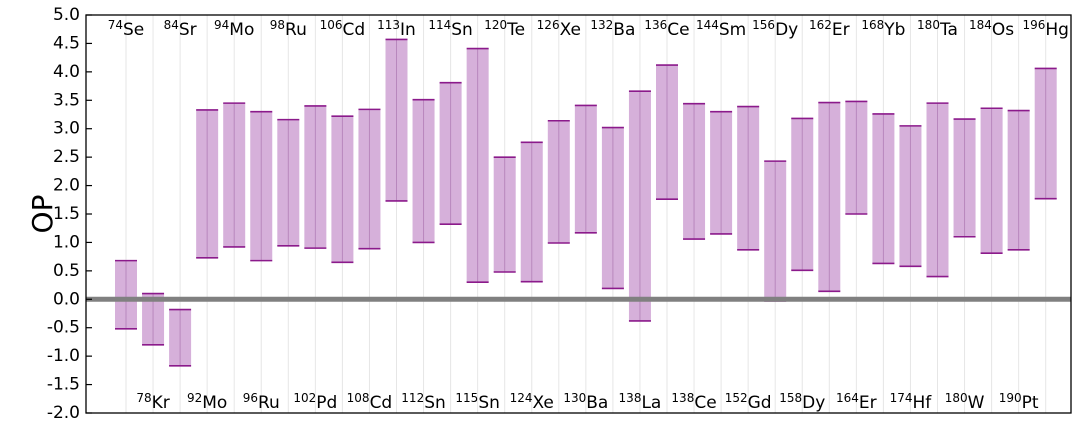 The height and width of the screenshot is (432, 1080). What do you see at coordinates (477, 402) in the screenshot?
I see `isotope-label: 115Sn` at bounding box center [477, 402].